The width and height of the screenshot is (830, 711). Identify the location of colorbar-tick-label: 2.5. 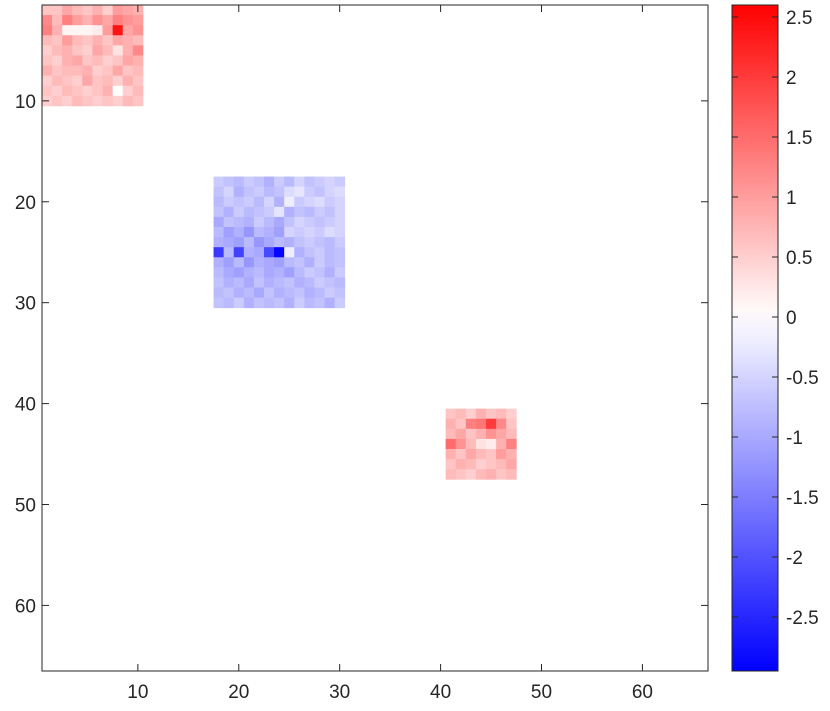
(799, 18).